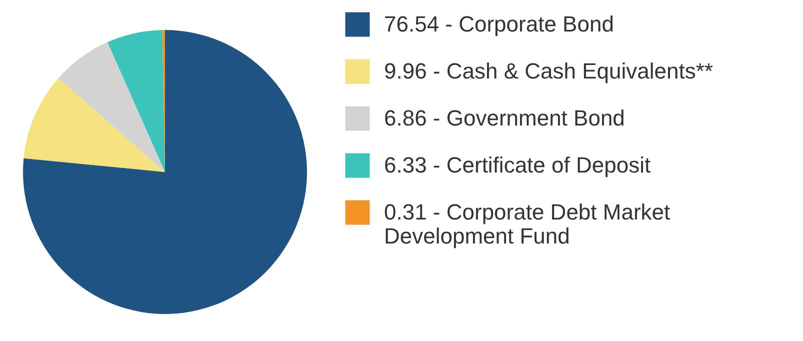 Image resolution: width=803 pixels, height=341 pixels. I want to click on legend-label: 9.96 - Cash & Cash Equivalents**, so click(549, 71).